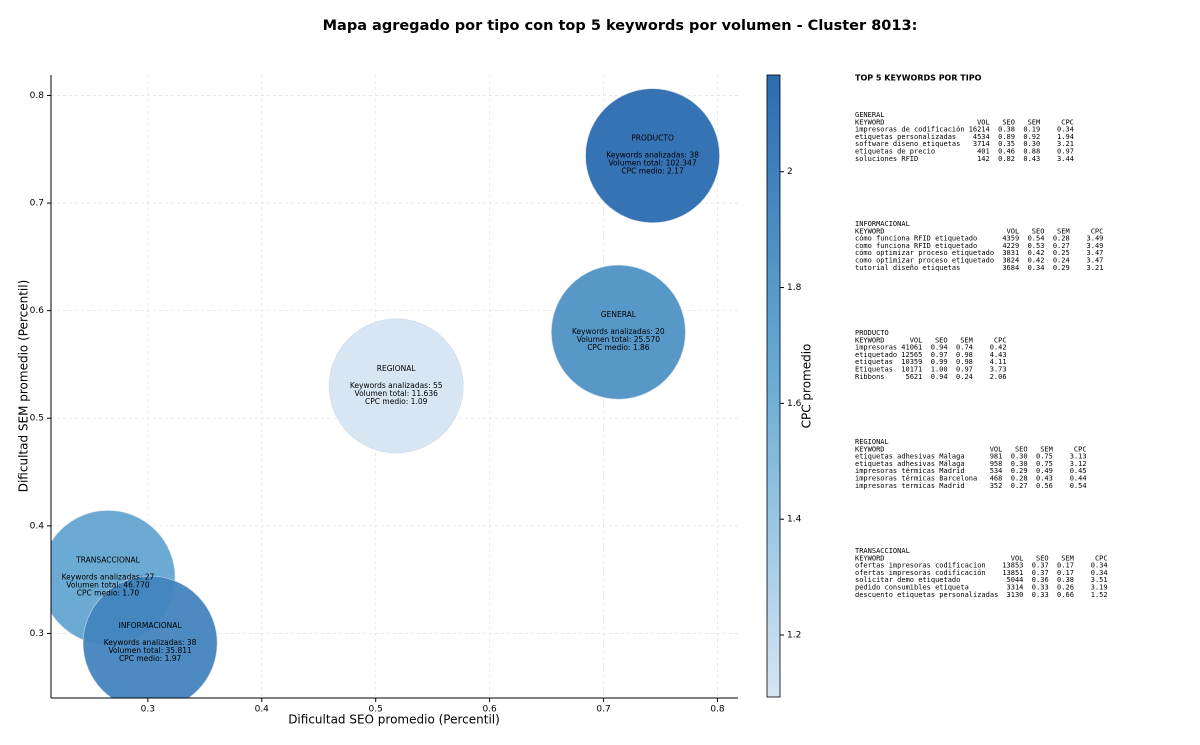 This screenshot has height=745, width=1200. I want to click on panel-cell: ofertas impresoras codificación, so click(920, 573).